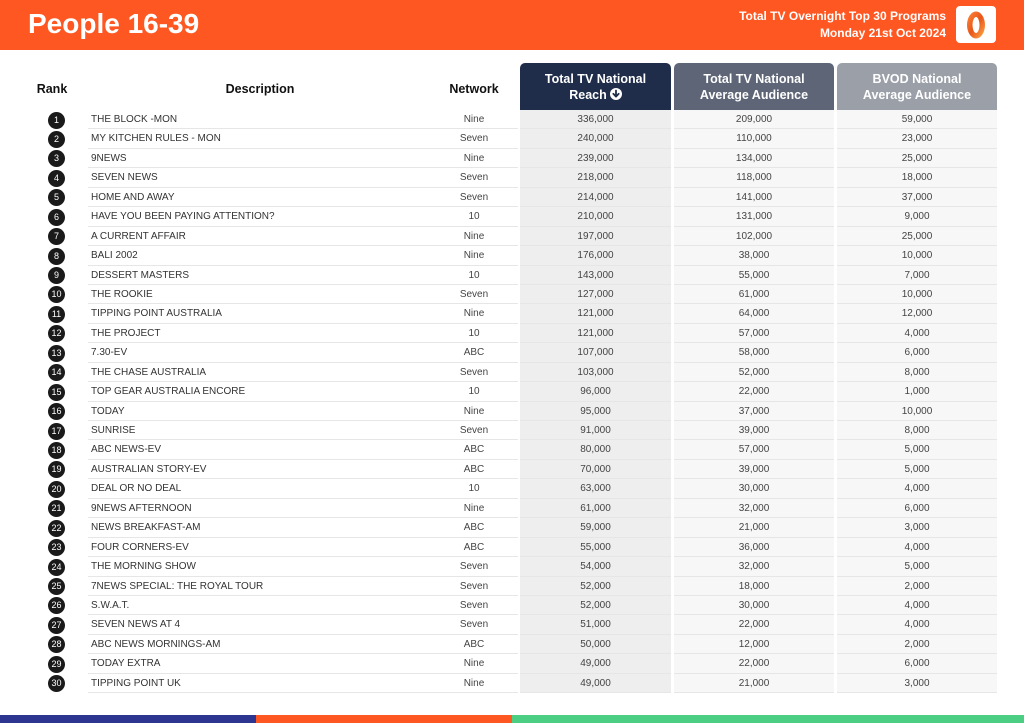 This screenshot has height=725, width=1024. What do you see at coordinates (56, 314) in the screenshot?
I see `rank-badge: 11` at bounding box center [56, 314].